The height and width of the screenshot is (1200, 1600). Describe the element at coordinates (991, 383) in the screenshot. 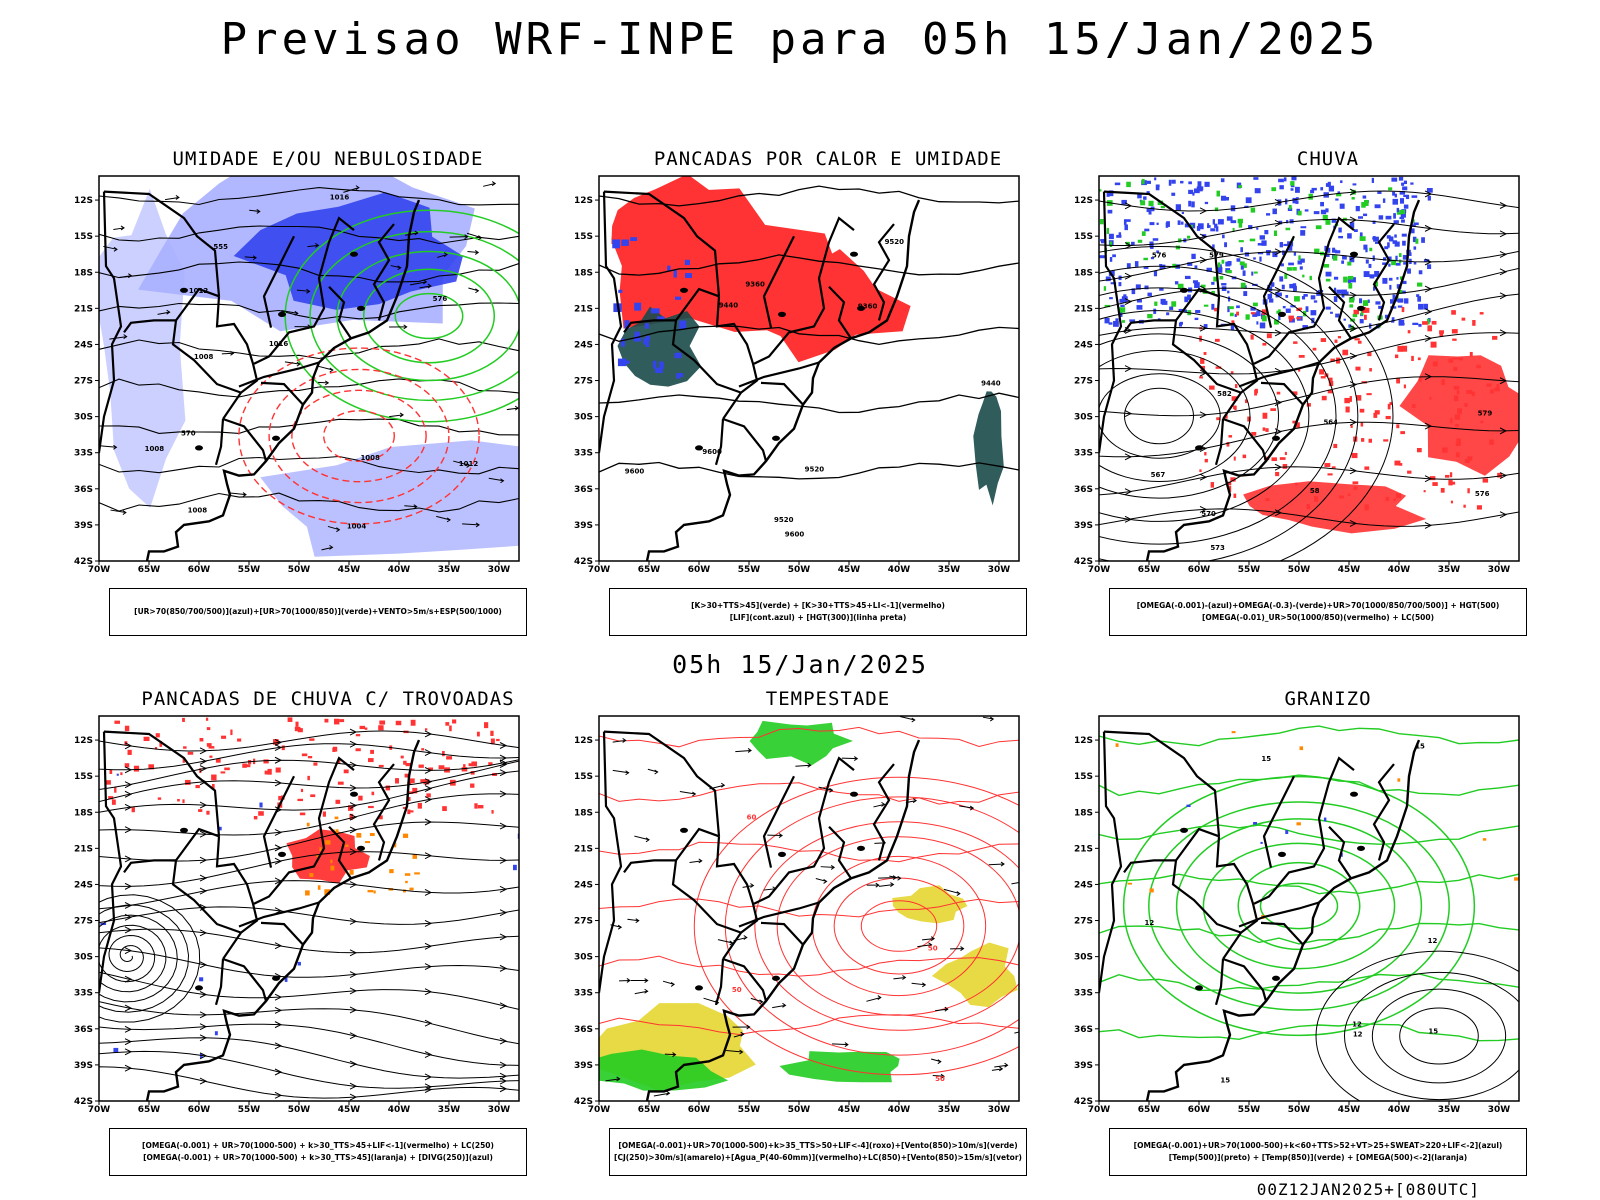

I see `contour-label: 9440` at that location.